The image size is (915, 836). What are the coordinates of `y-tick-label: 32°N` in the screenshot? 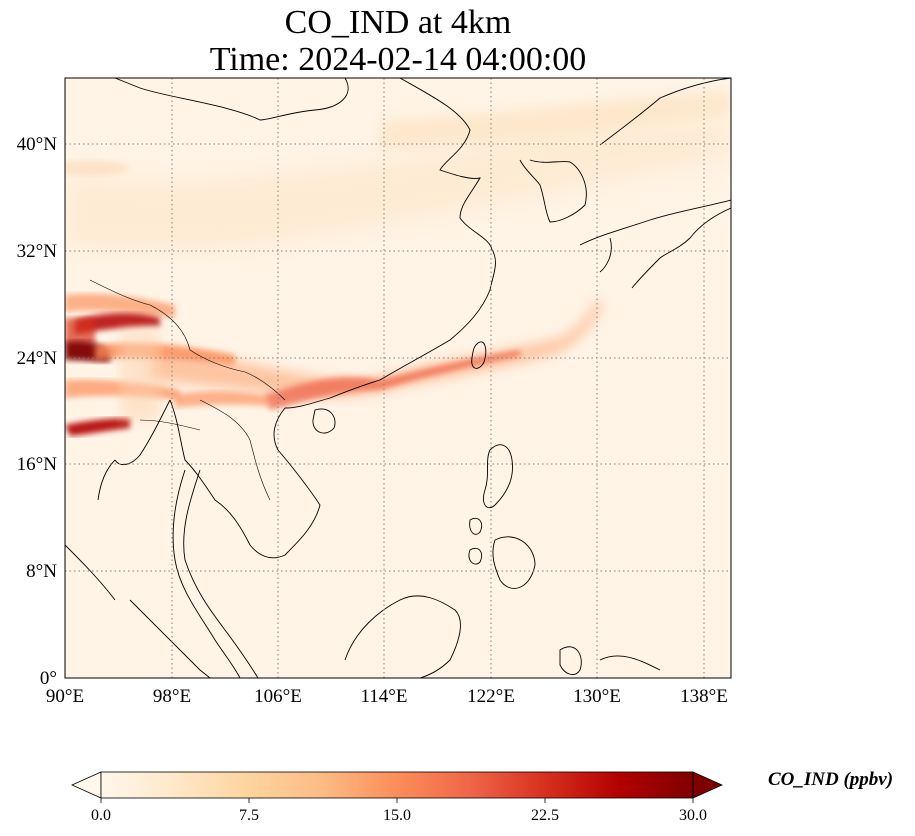 It's located at (37, 251).